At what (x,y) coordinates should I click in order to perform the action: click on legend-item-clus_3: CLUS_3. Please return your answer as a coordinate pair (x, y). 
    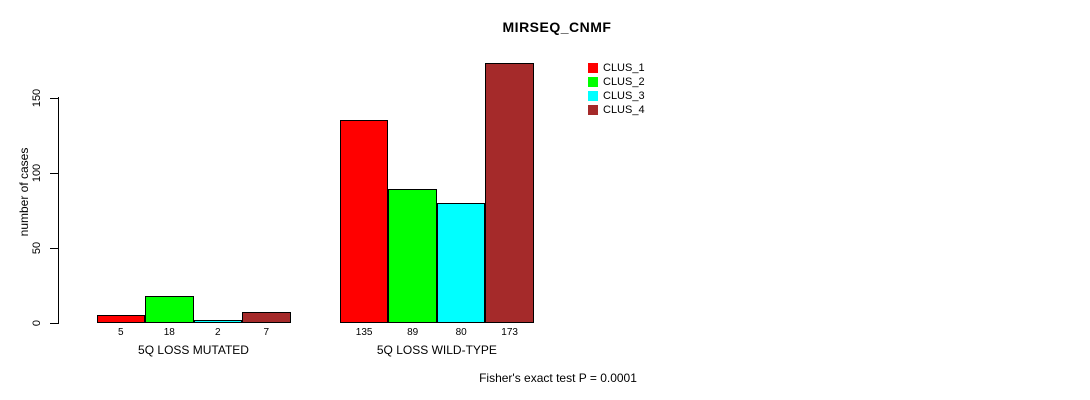
    Looking at the image, I should click on (616, 96).